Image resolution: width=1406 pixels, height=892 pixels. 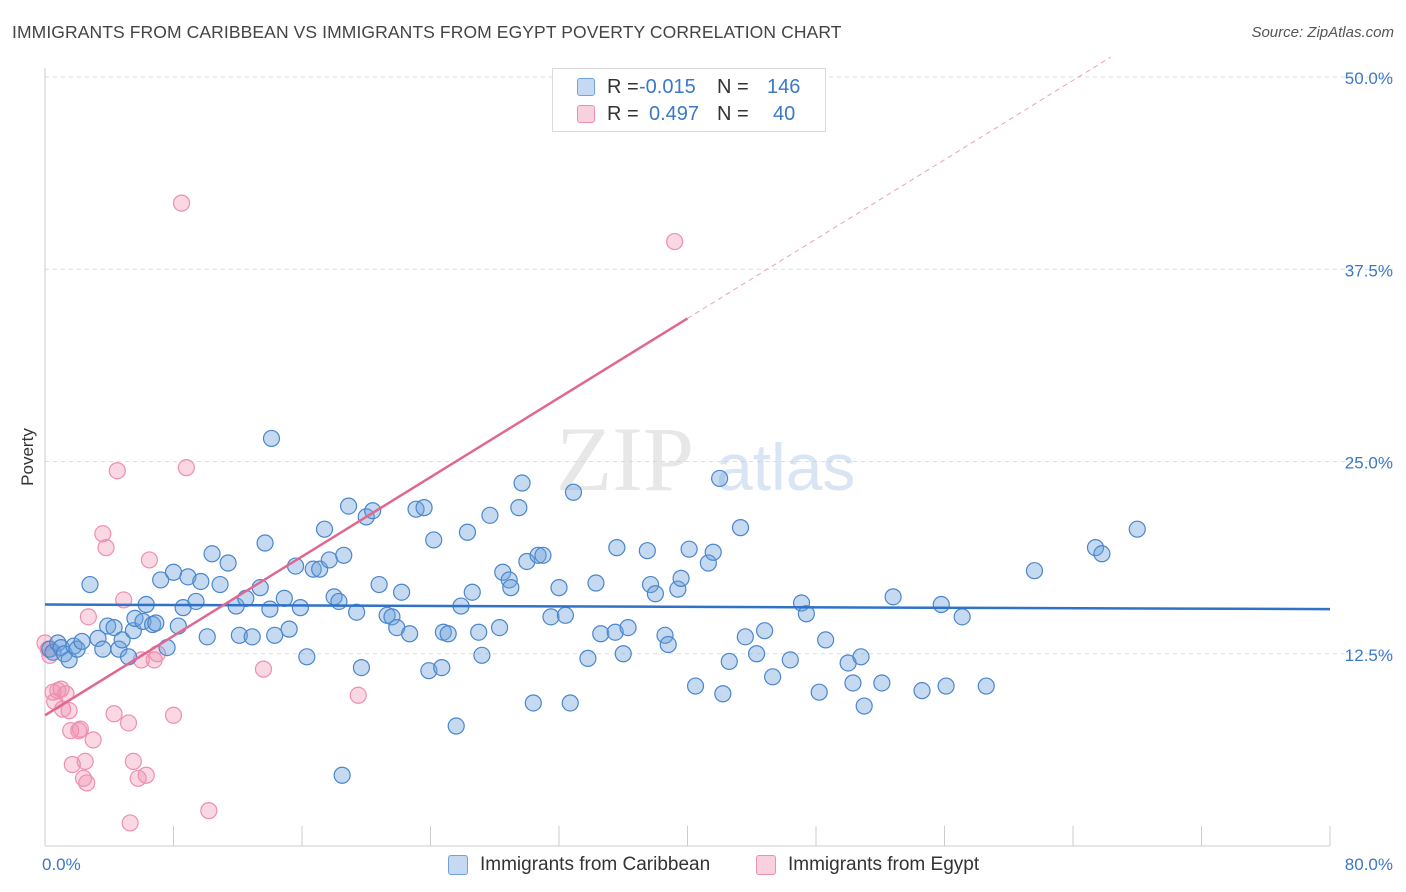 I want to click on bottom-legend-label-egypt: Immigrants from Egypt, so click(x=884, y=864).